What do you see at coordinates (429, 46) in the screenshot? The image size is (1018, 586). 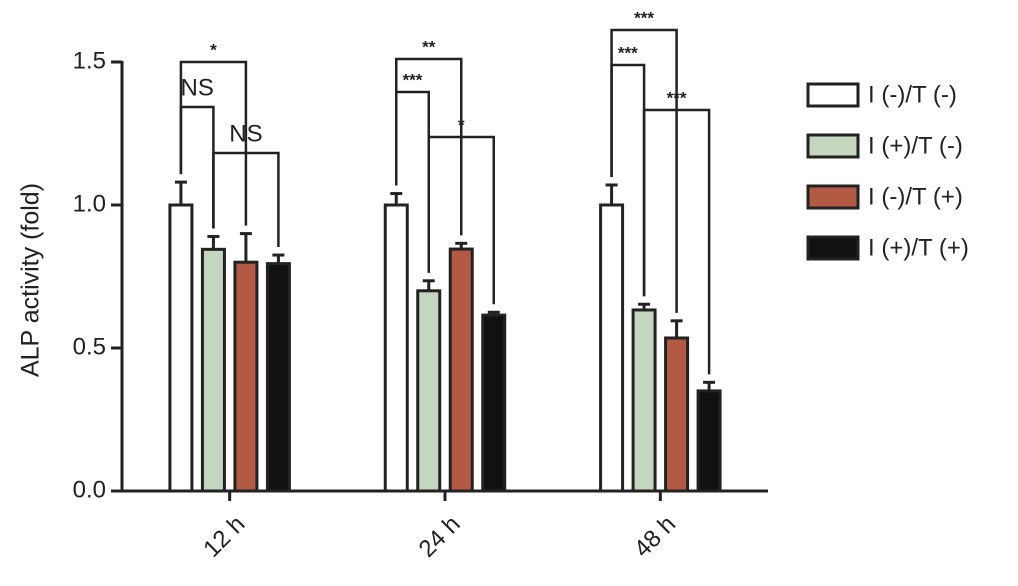 I see `significance-label: **` at bounding box center [429, 46].